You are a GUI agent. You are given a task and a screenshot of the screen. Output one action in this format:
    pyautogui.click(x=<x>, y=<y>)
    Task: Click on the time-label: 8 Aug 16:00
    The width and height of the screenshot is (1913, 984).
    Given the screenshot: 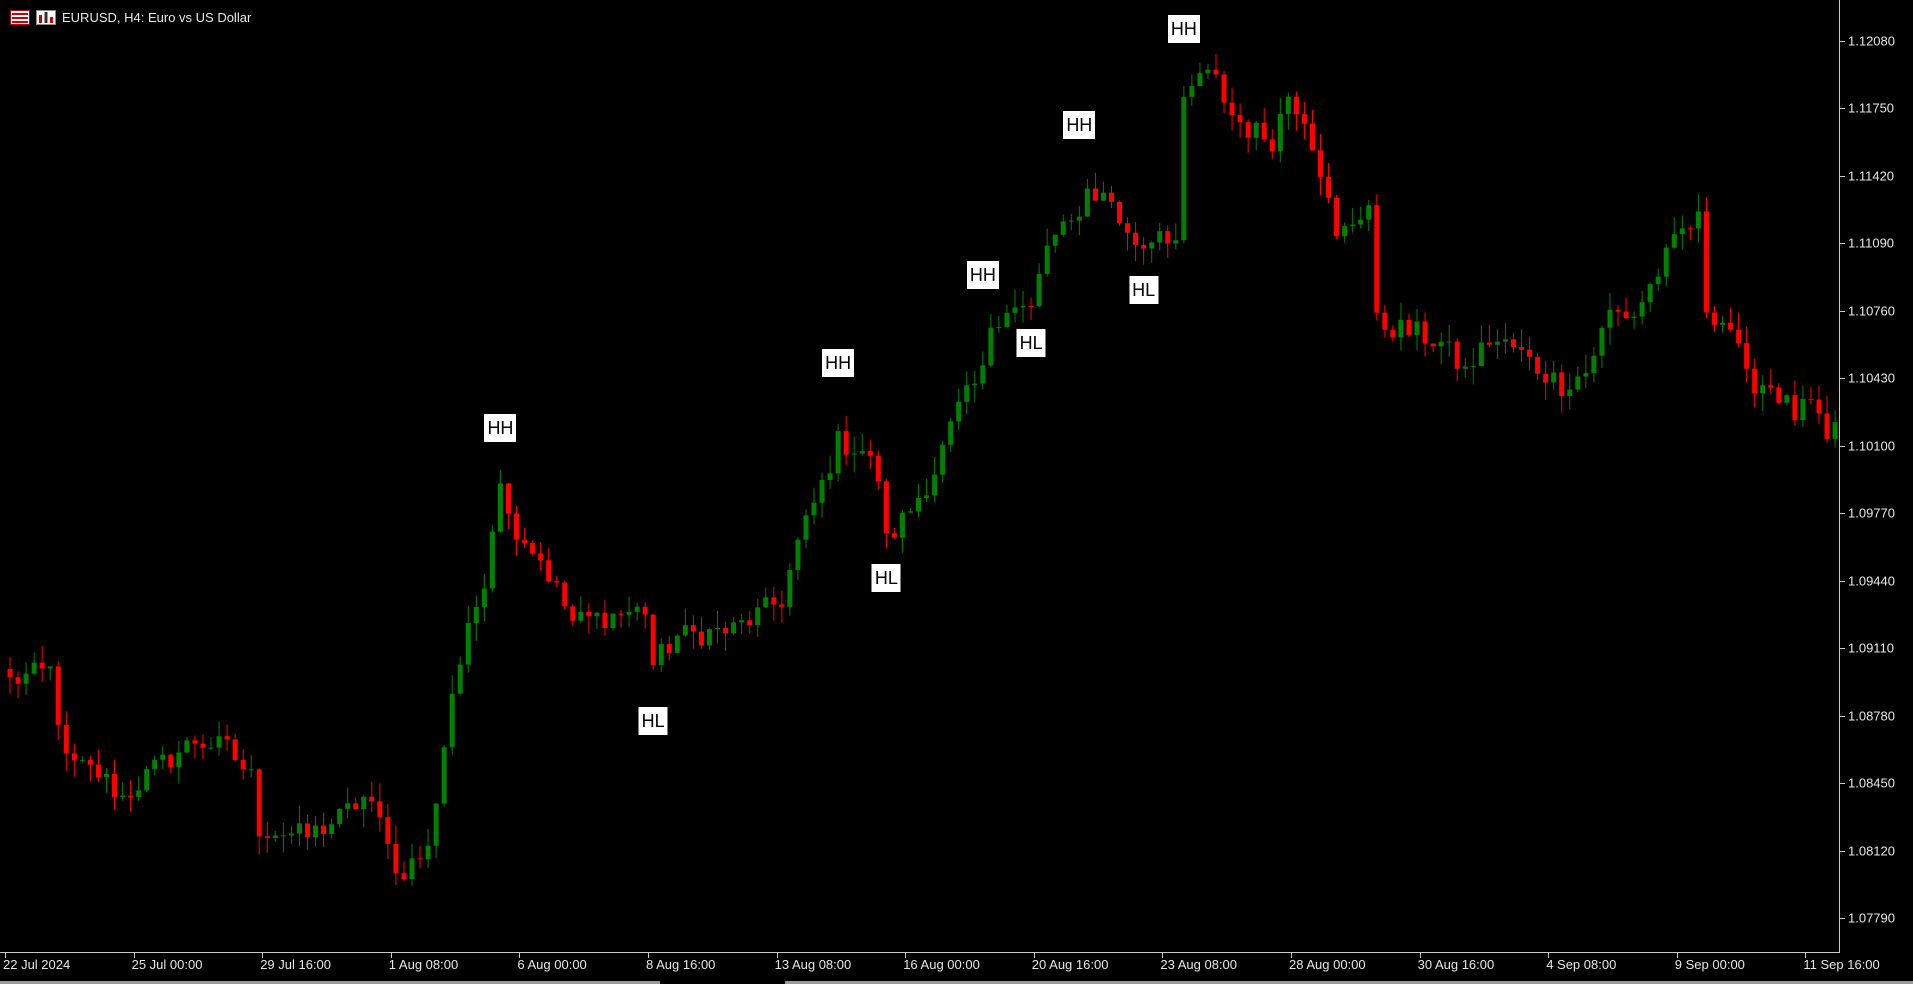 What is the action you would take?
    pyautogui.click(x=681, y=964)
    